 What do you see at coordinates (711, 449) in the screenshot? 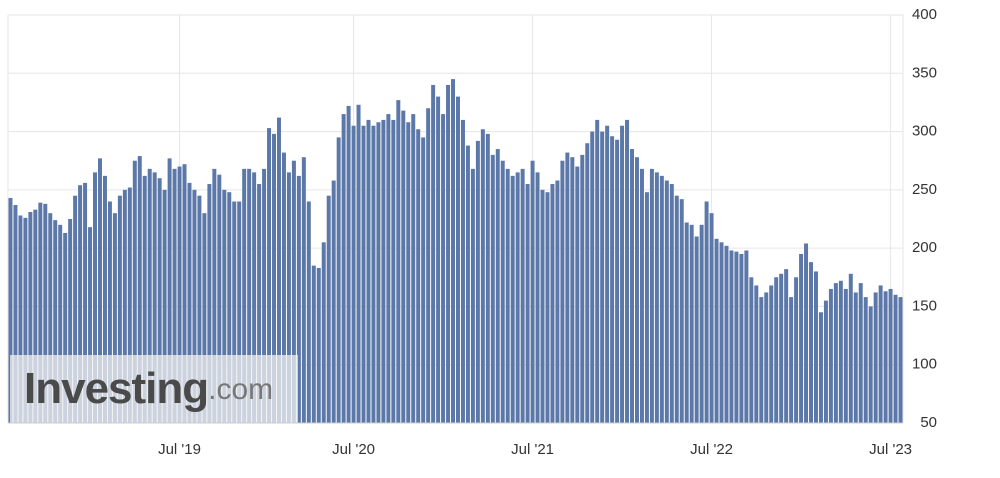
I see `x-tick-label: Jul '22` at bounding box center [711, 449].